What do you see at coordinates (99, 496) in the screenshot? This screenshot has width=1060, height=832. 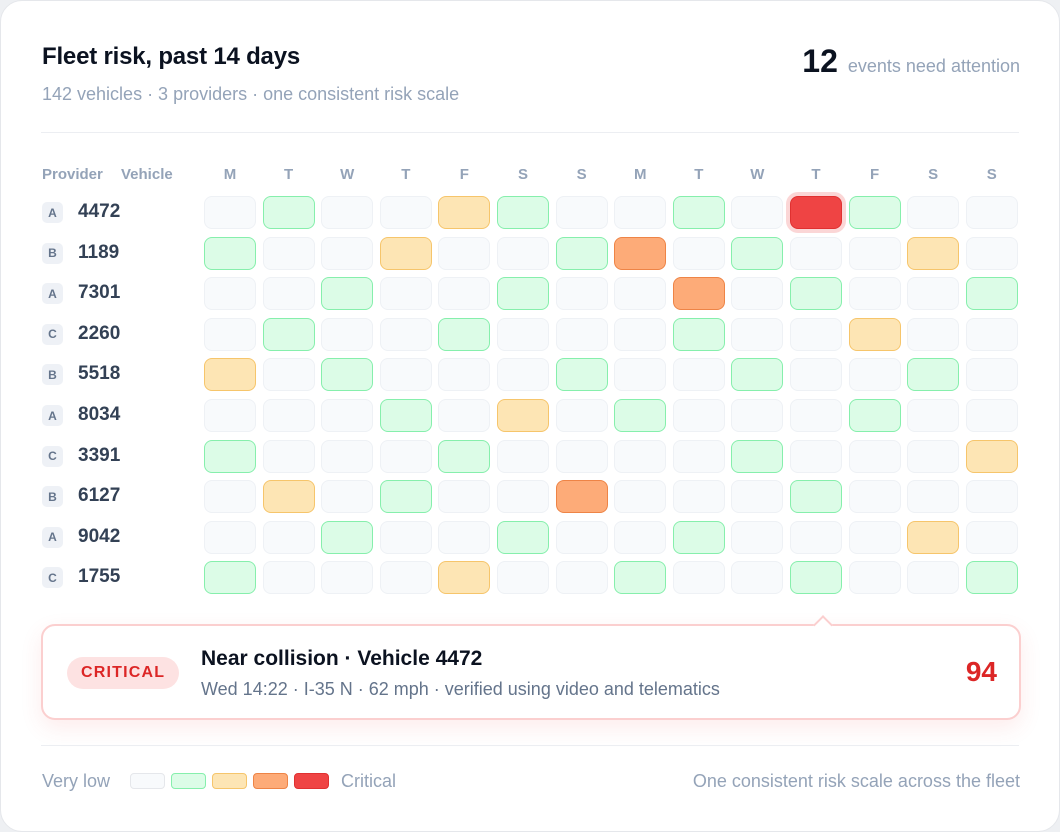 I see `vehicle-id: 6127` at bounding box center [99, 496].